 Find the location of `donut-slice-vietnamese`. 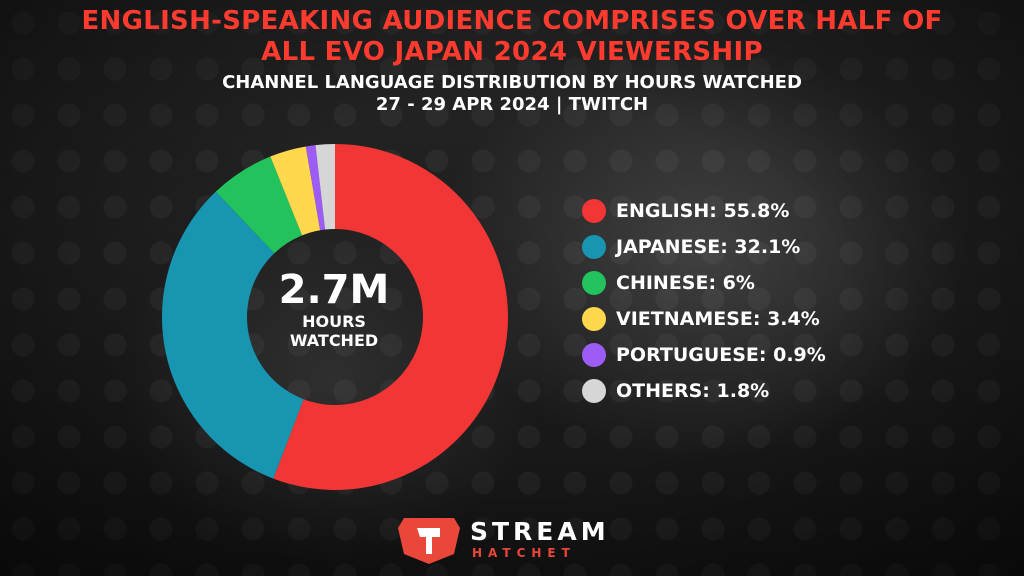

donut-slice-vietnamese is located at coordinates (295, 191).